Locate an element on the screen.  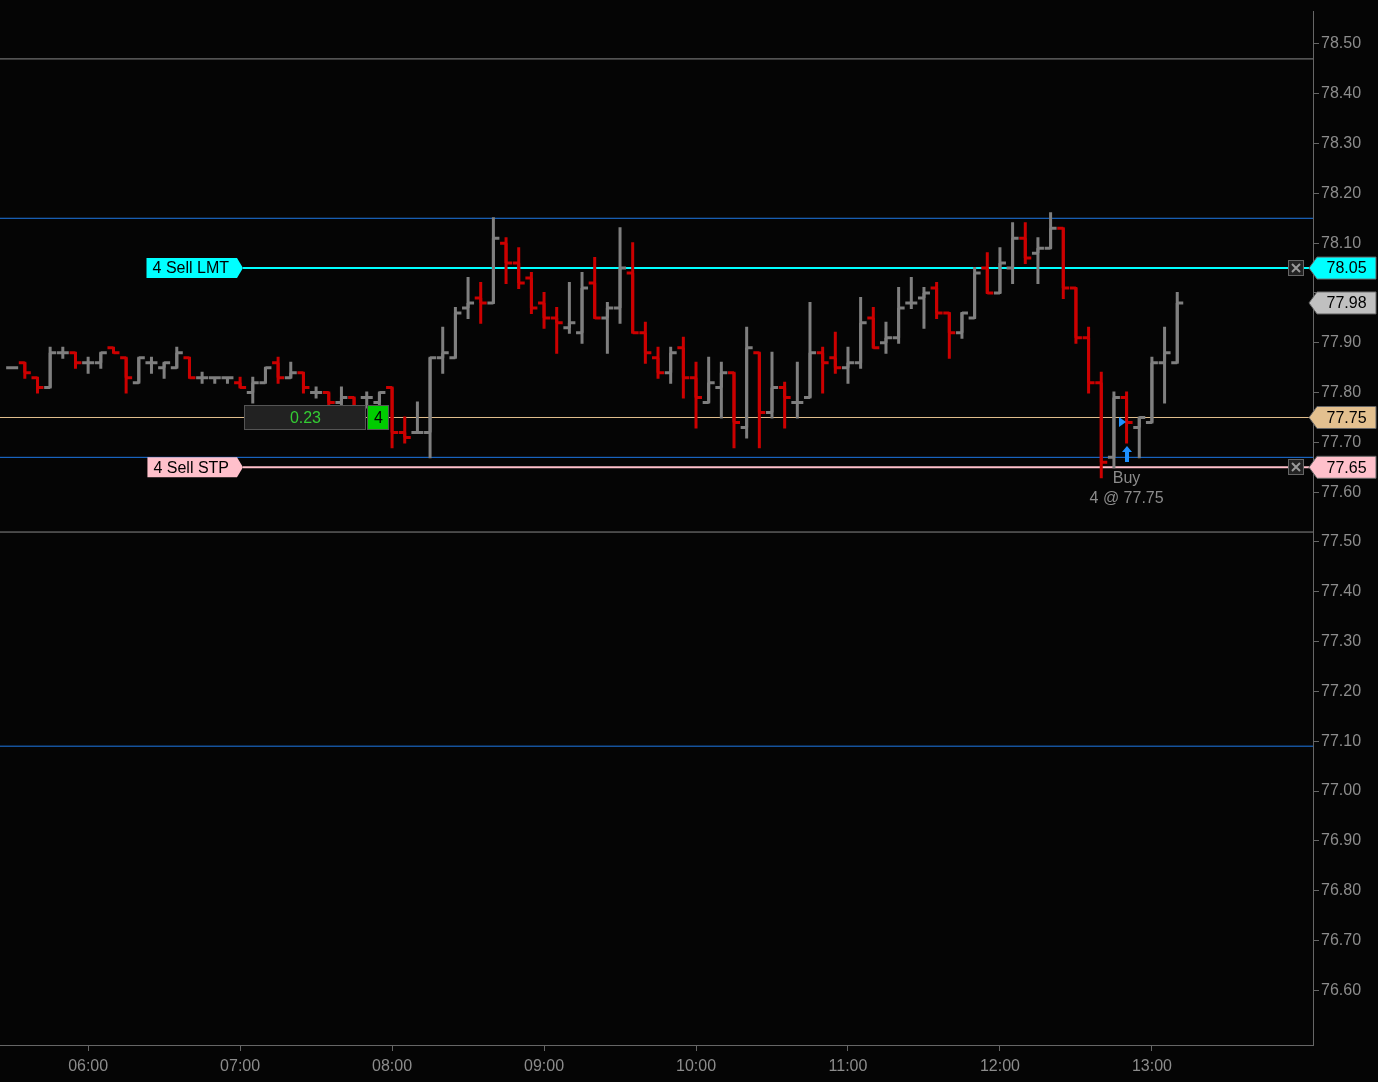
y-tick-label: 78.30 is located at coordinates (1341, 142).